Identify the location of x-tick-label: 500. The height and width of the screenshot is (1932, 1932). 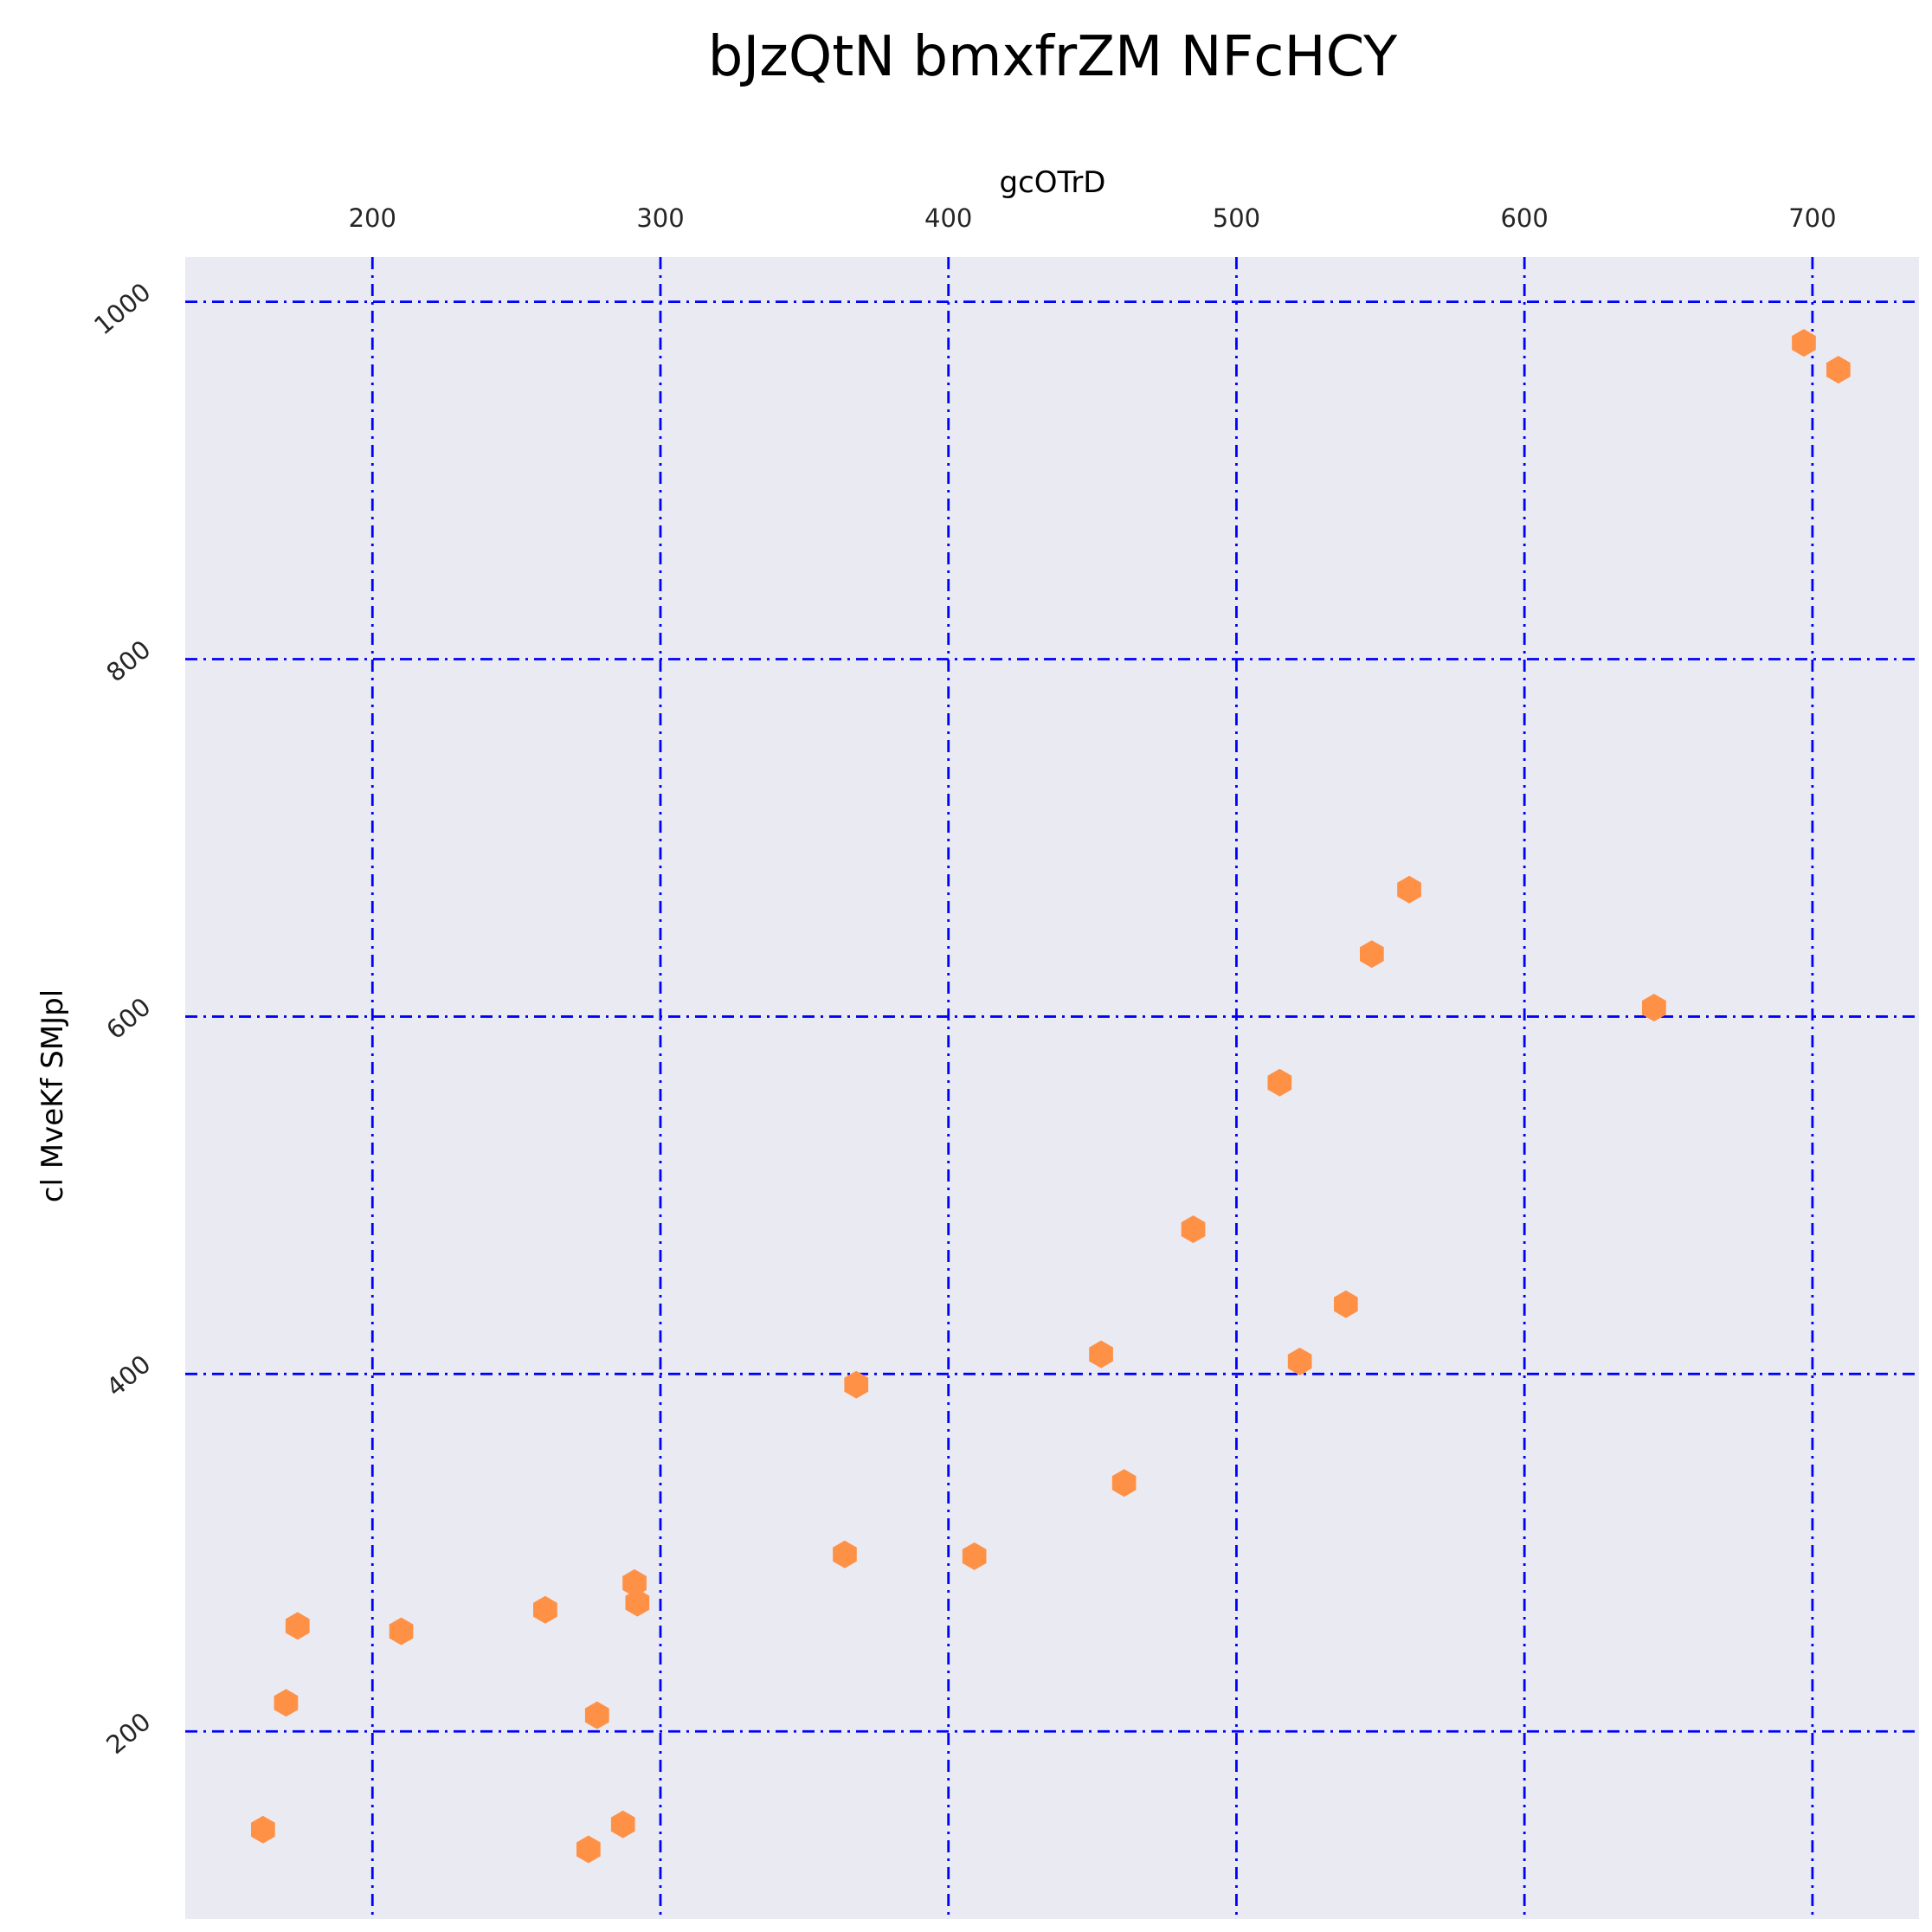
(1236, 218).